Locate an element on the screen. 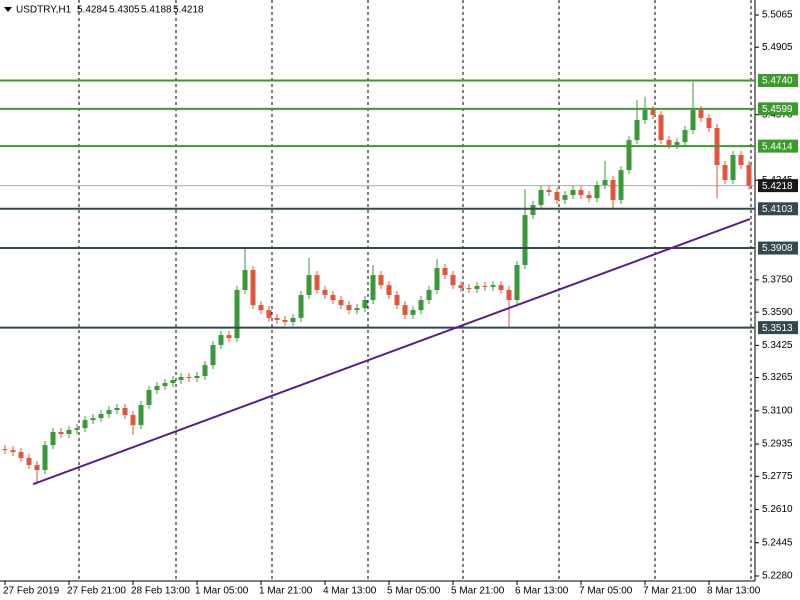 The image size is (800, 600). header-close: 5.4218 is located at coordinates (188, 10).